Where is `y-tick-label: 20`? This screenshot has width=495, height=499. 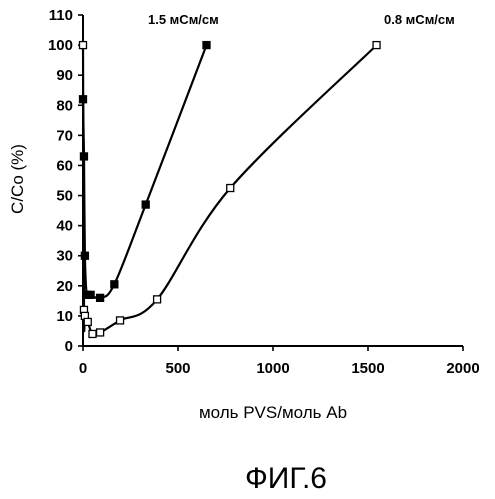 y-tick-label: 20 is located at coordinates (64, 286).